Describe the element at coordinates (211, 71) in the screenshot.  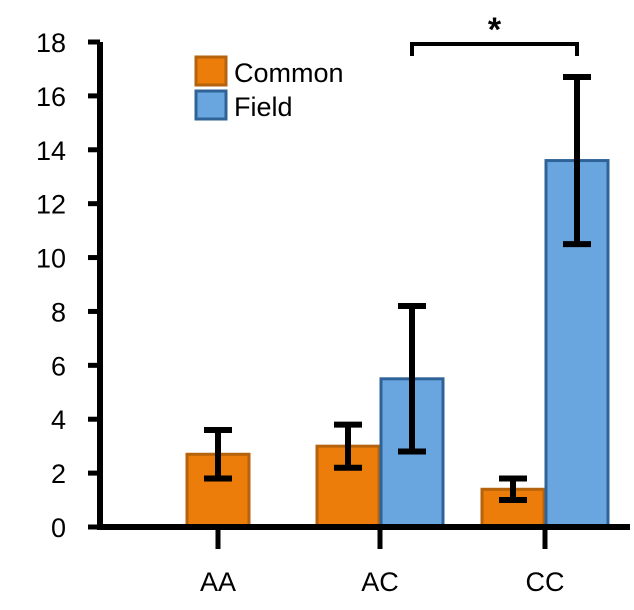
I see `legend-swatch-common` at that location.